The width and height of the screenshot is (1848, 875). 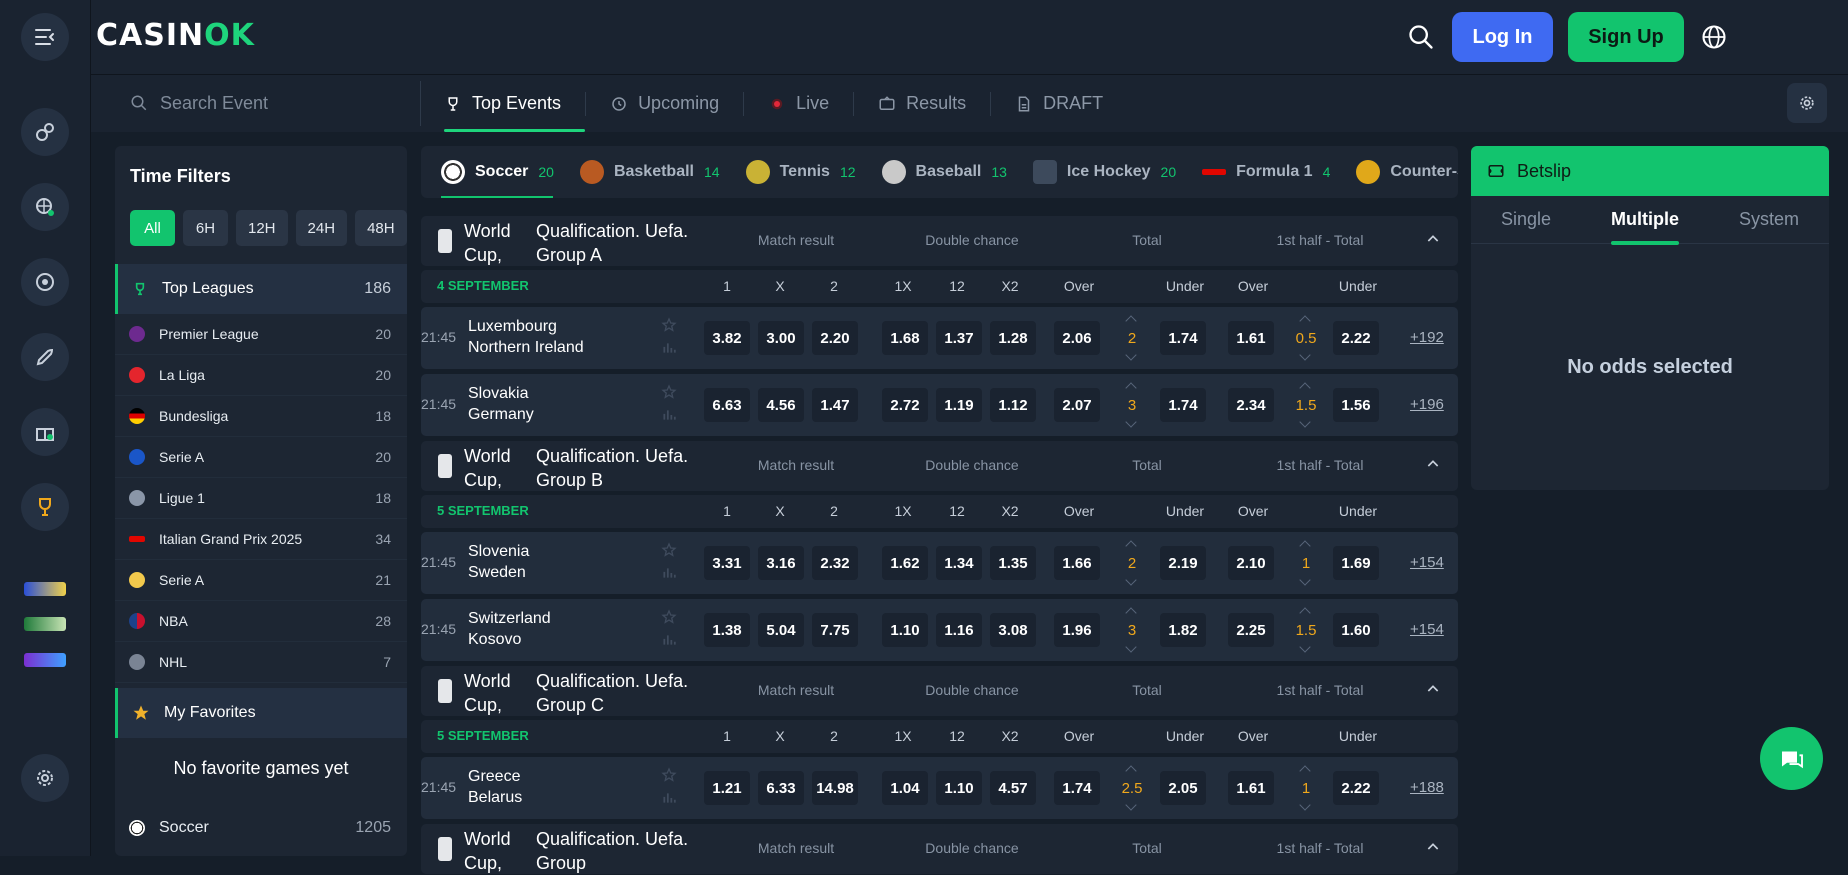 I want to click on odds-button: 1.38, so click(x=727, y=630).